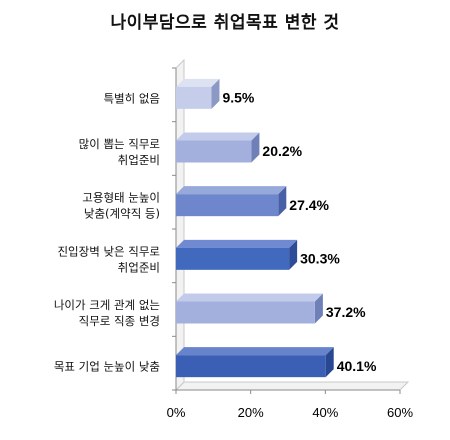  What do you see at coordinates (400, 412) in the screenshot?
I see `x-tick-label: 60%` at bounding box center [400, 412].